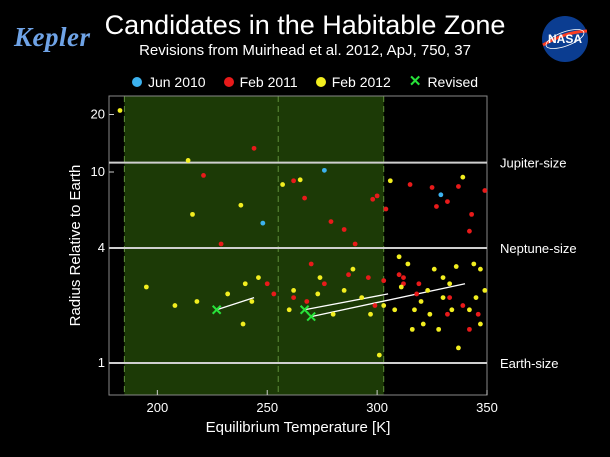  Describe the element at coordinates (415, 81) in the screenshot. I see `legend-x-marker: ✕` at that location.